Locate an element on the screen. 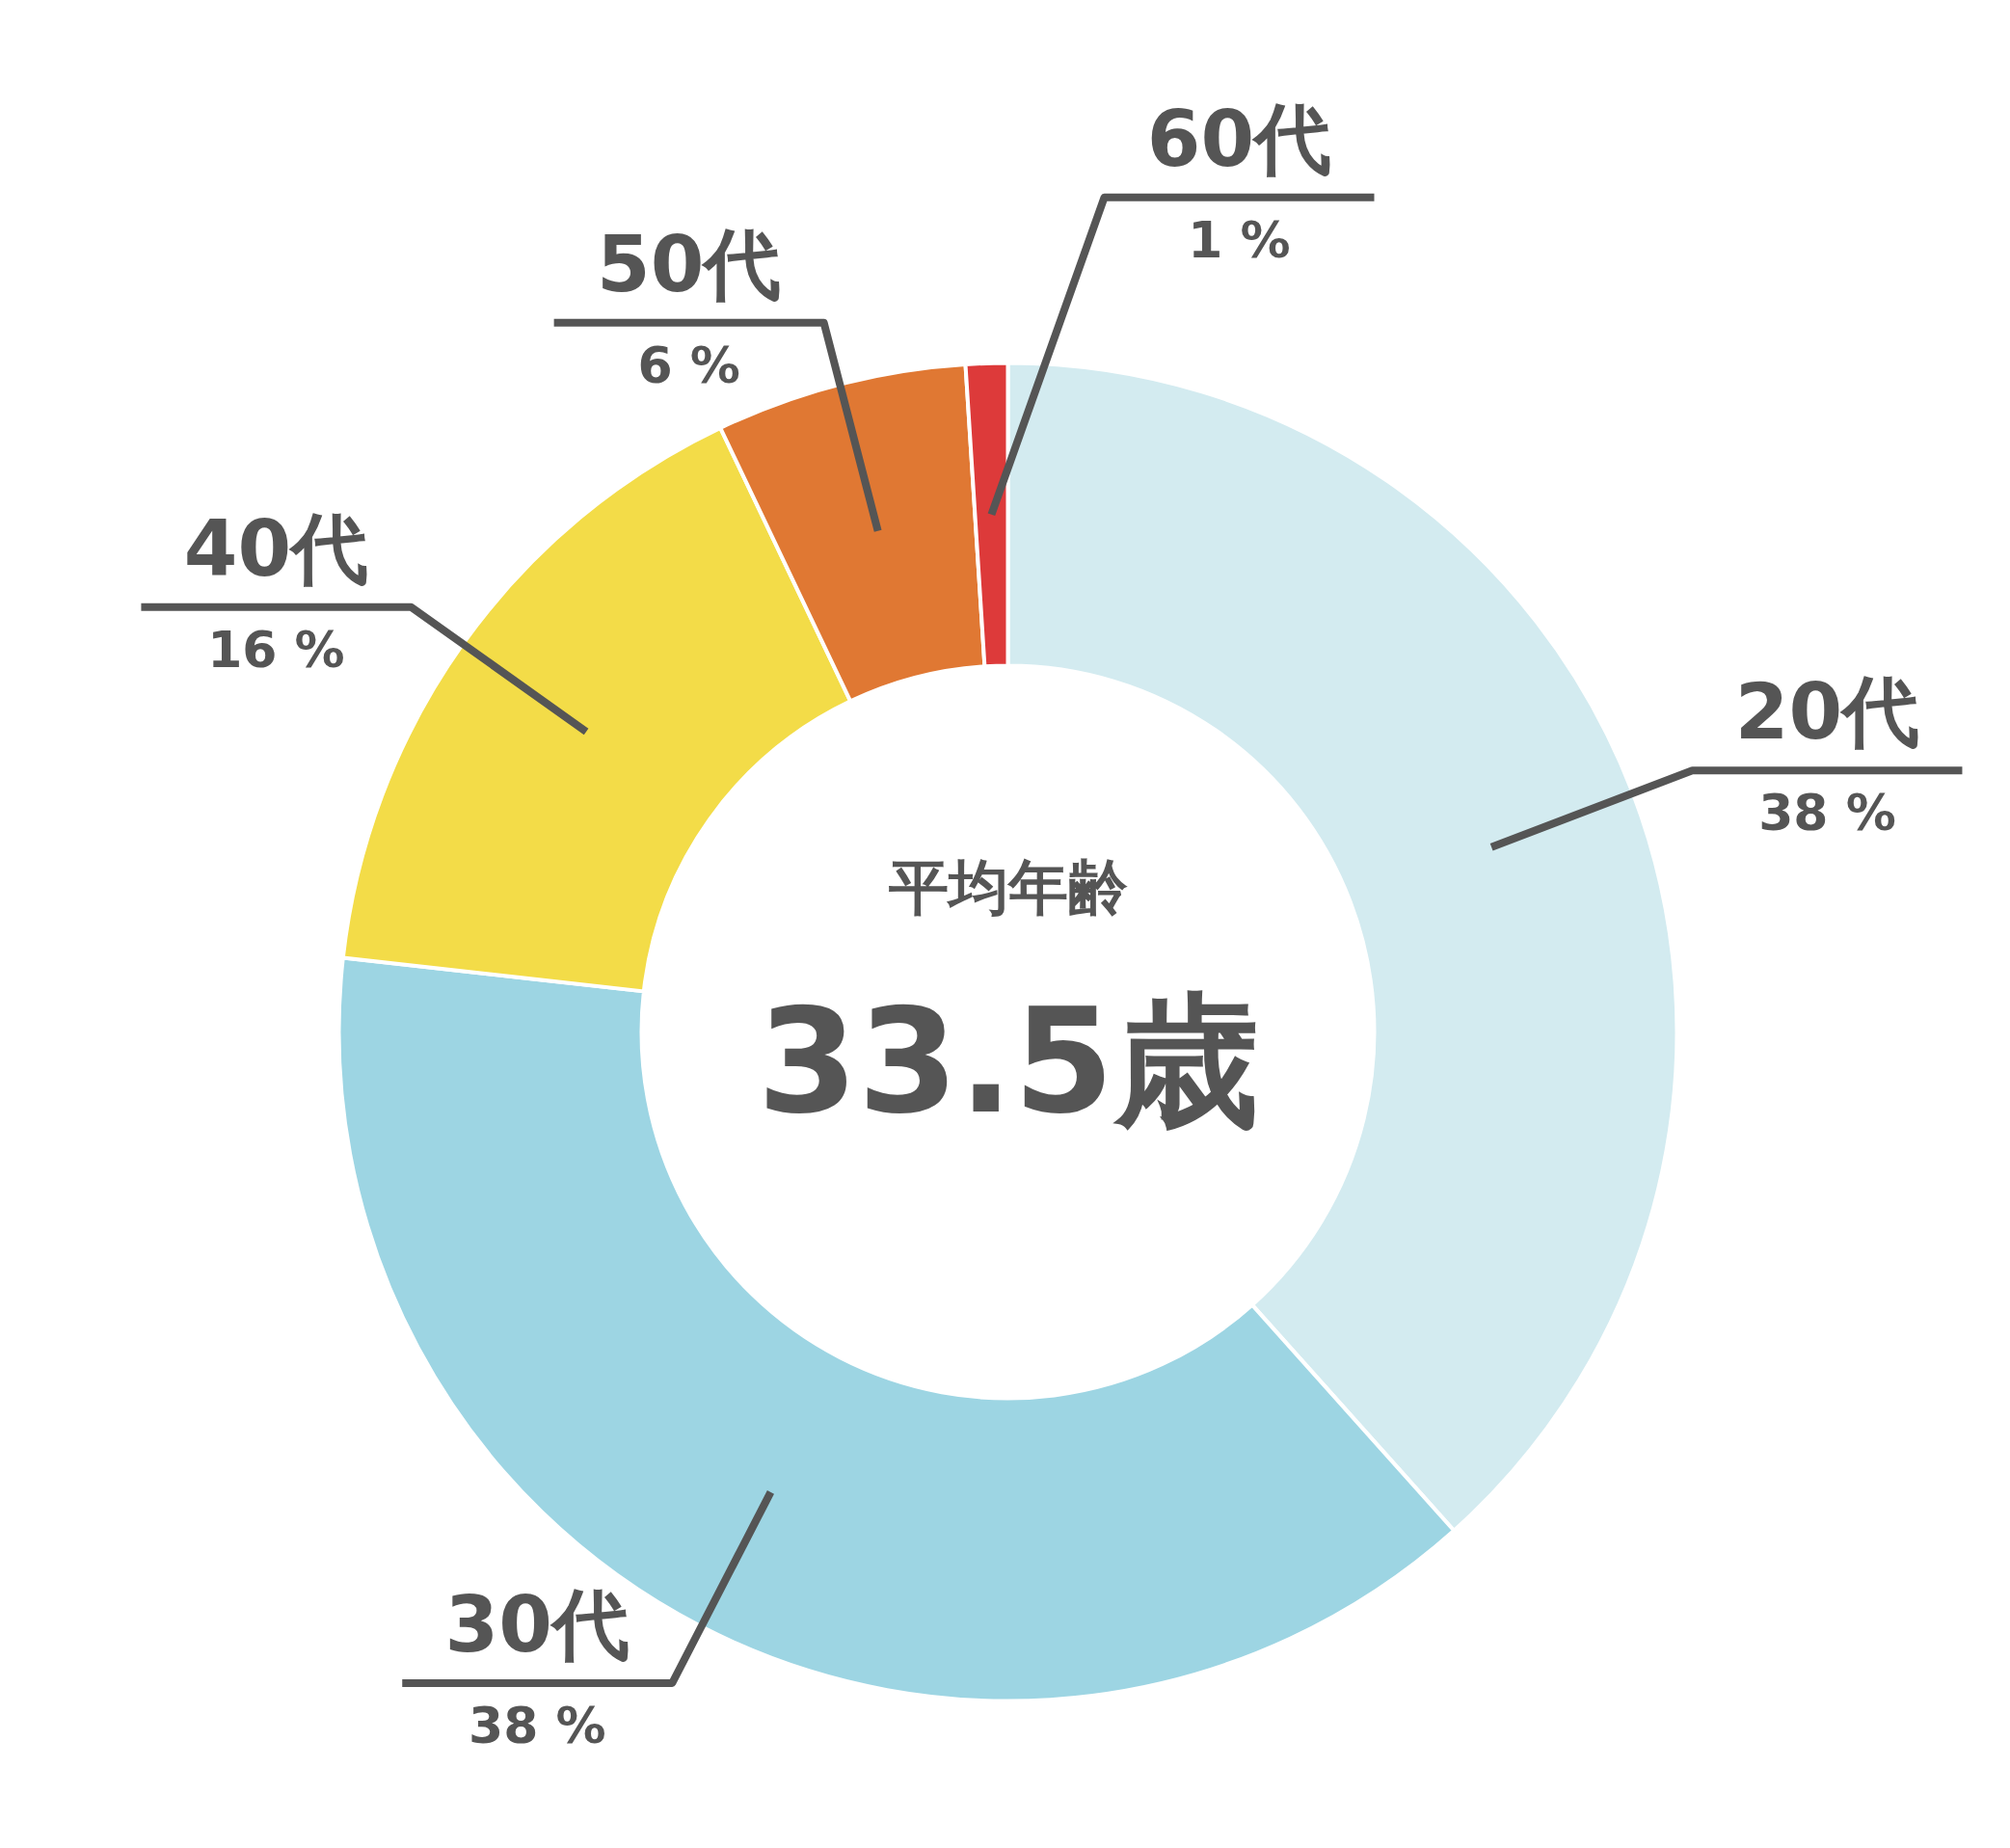 The image size is (2010, 1848). slice-label: 20代 is located at coordinates (1827, 713).